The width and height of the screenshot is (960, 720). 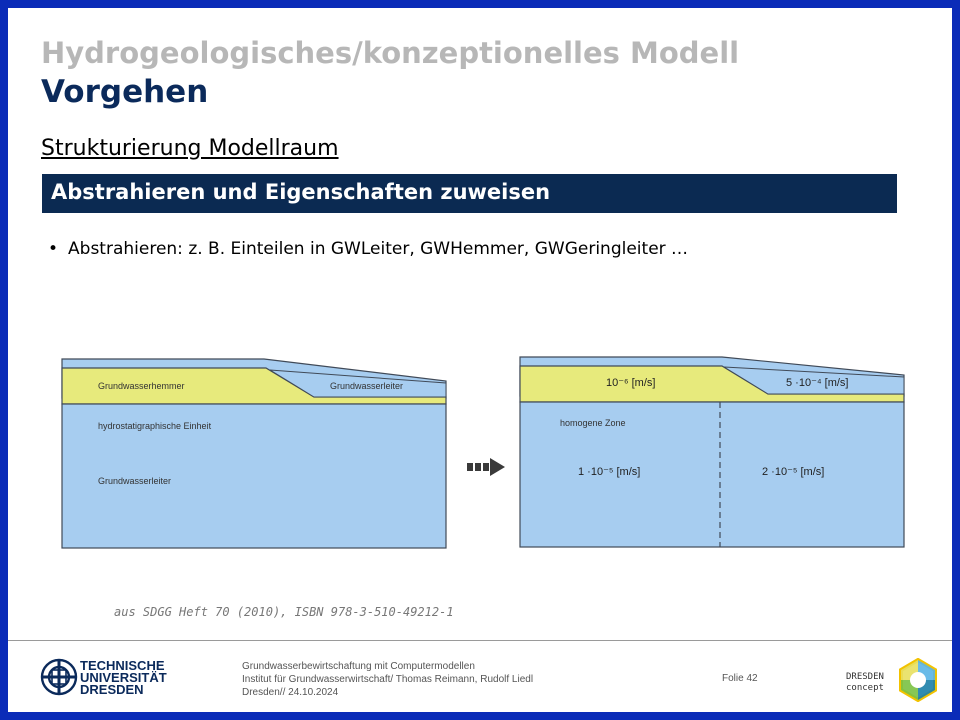 What do you see at coordinates (793, 472) in the screenshot?
I see `right-k-zone-right: 2 ·10⁻⁵ [m/s]` at bounding box center [793, 472].